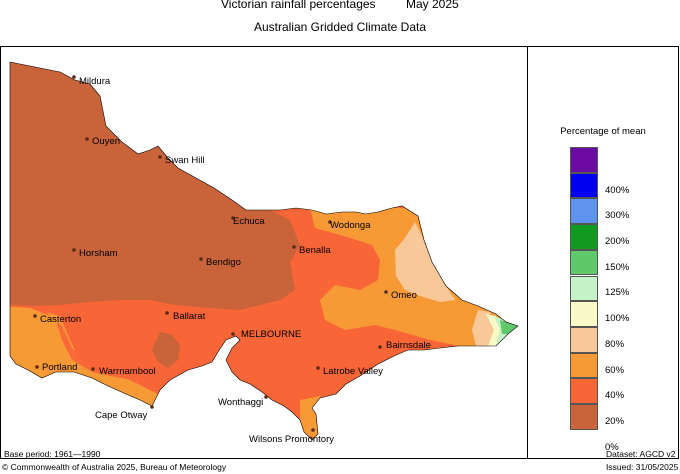  Describe the element at coordinates (617, 190) in the screenshot. I see `legend-label: 400%` at that location.